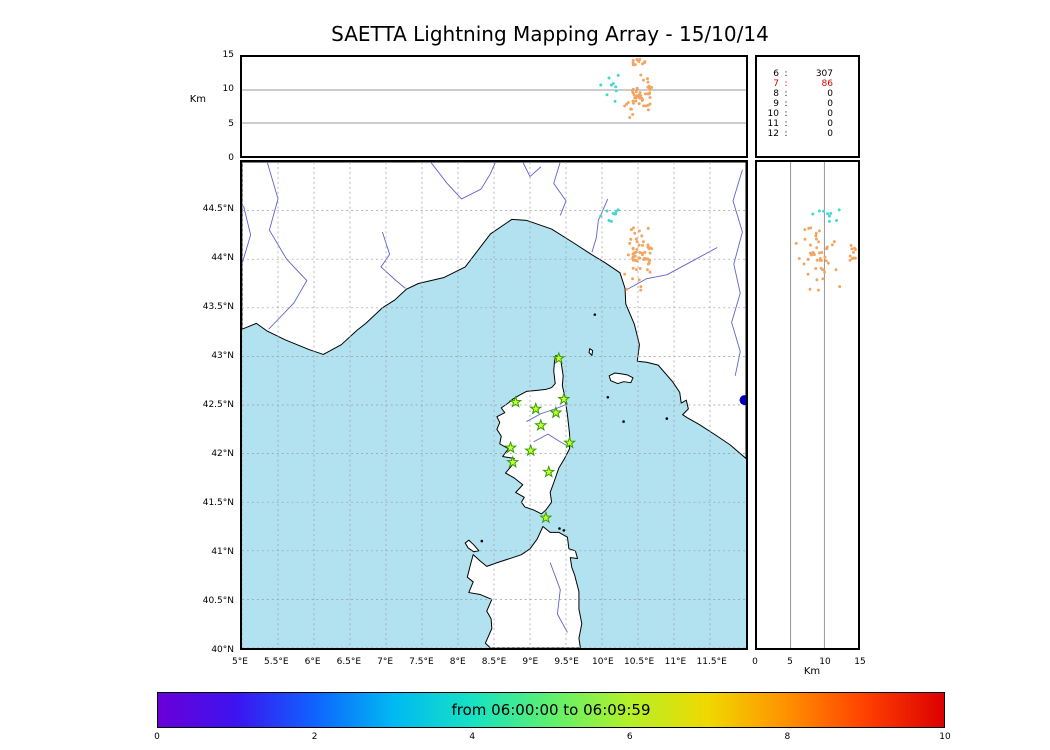 Image resolution: width=1050 pixels, height=750 pixels. I want to click on altitude-tick-label: 5, so click(790, 662).